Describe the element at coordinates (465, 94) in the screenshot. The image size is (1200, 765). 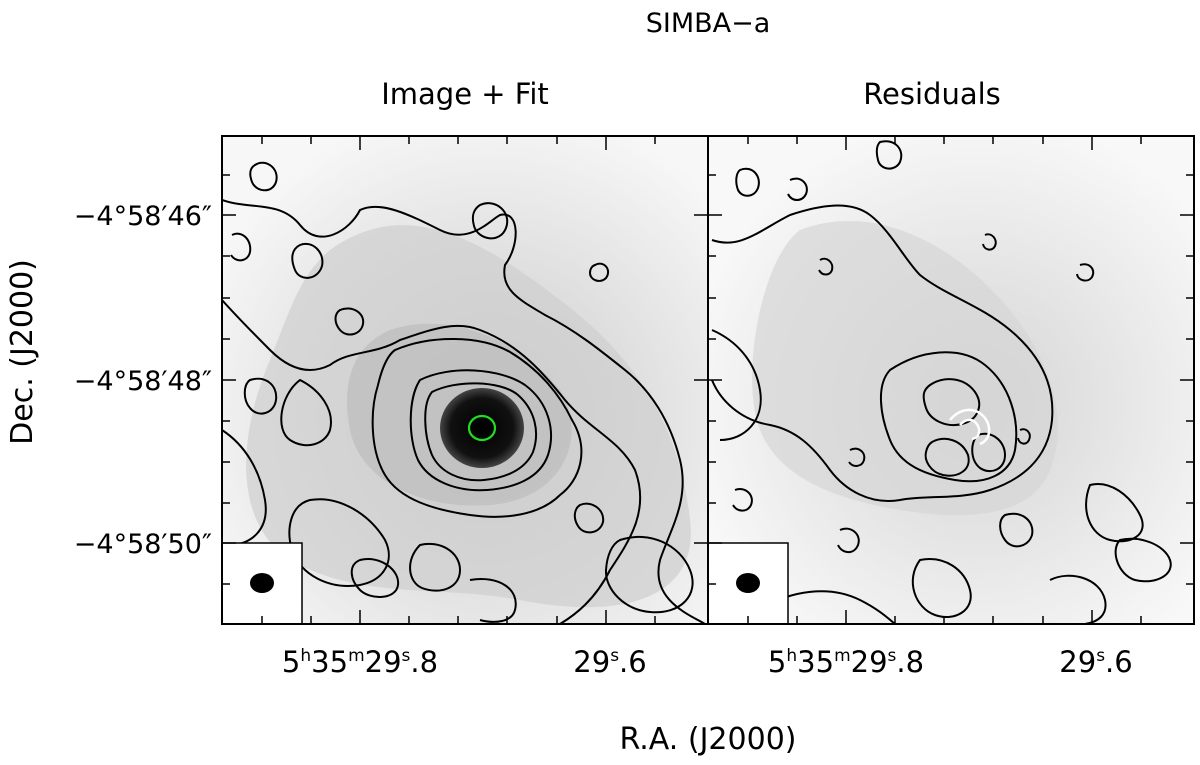
I see `panel-title-image-fit: Image + Fit` at that location.